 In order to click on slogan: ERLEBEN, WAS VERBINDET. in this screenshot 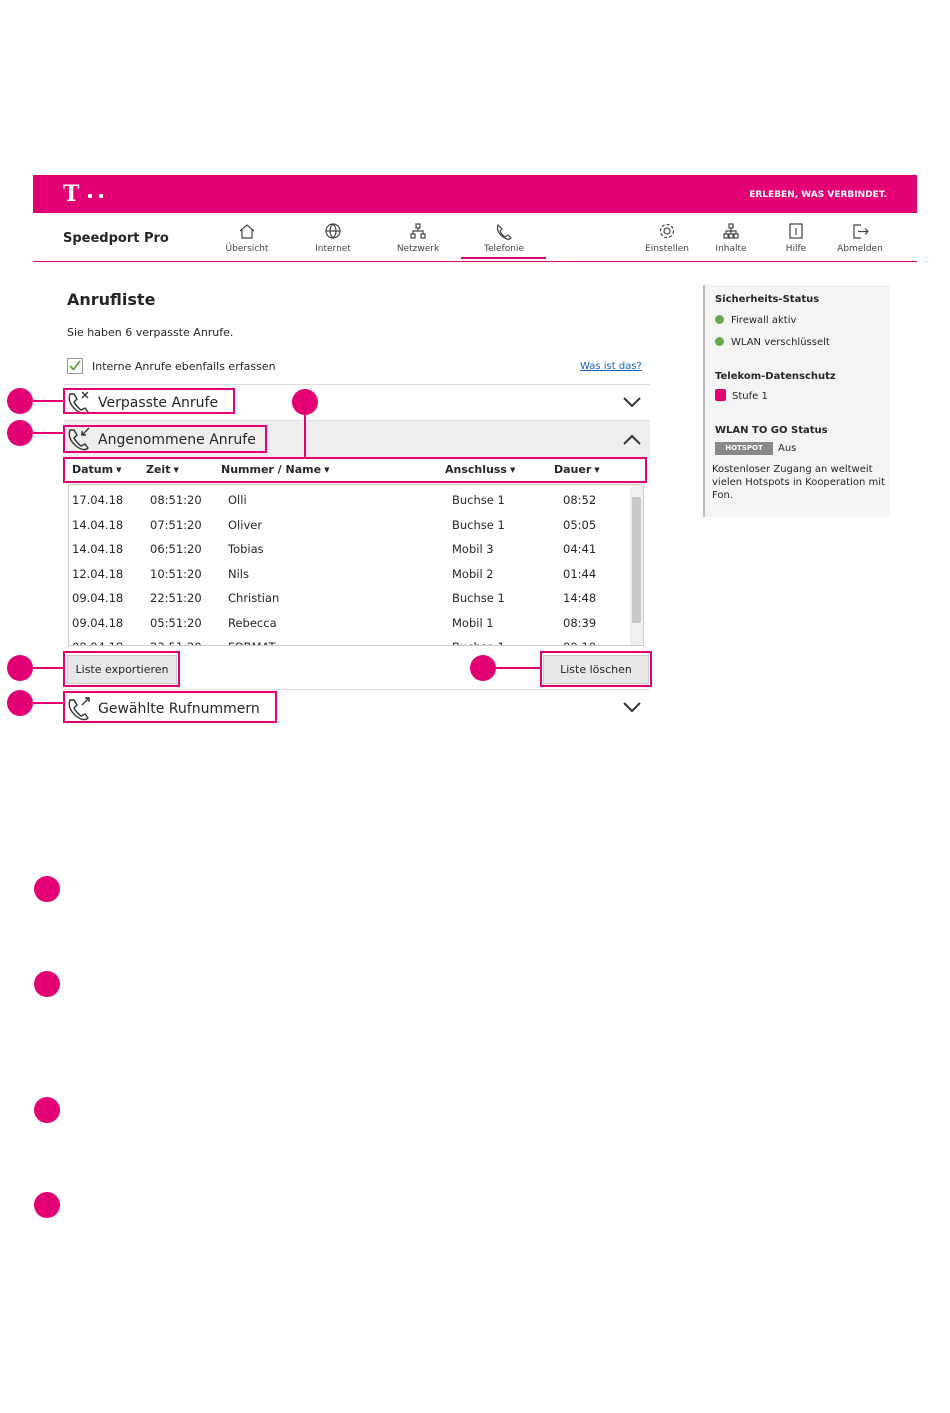, I will do `click(818, 195)`.